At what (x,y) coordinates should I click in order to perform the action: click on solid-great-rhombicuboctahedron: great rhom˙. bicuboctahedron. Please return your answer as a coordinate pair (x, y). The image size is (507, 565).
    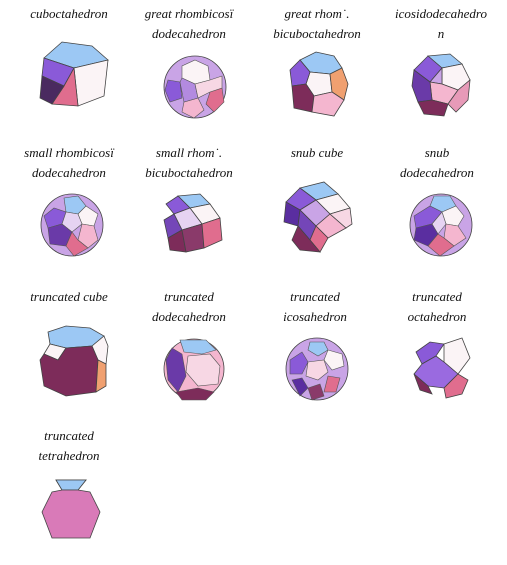
    Looking at the image, I should click on (317, 24).